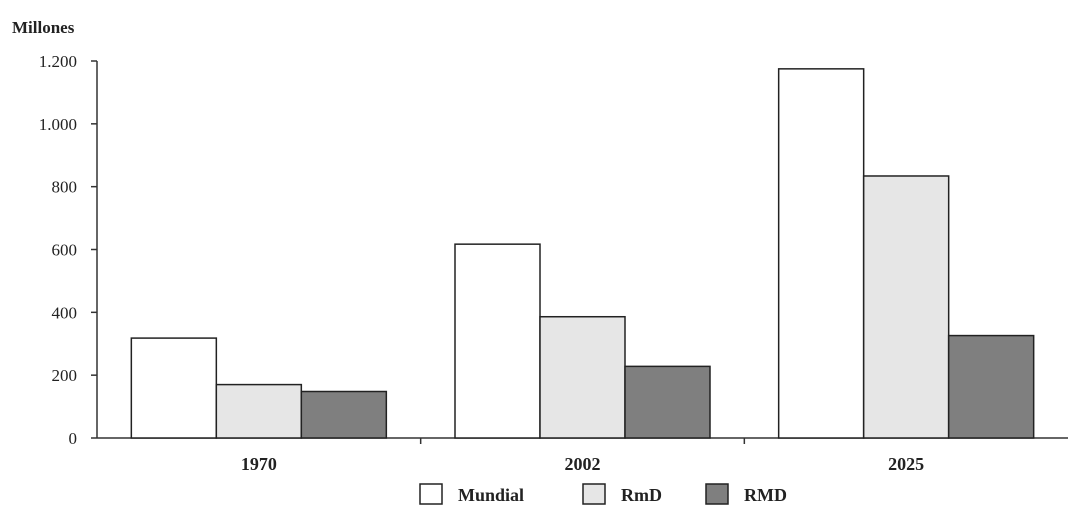  What do you see at coordinates (906, 464) in the screenshot?
I see `x-category-label: 2025` at bounding box center [906, 464].